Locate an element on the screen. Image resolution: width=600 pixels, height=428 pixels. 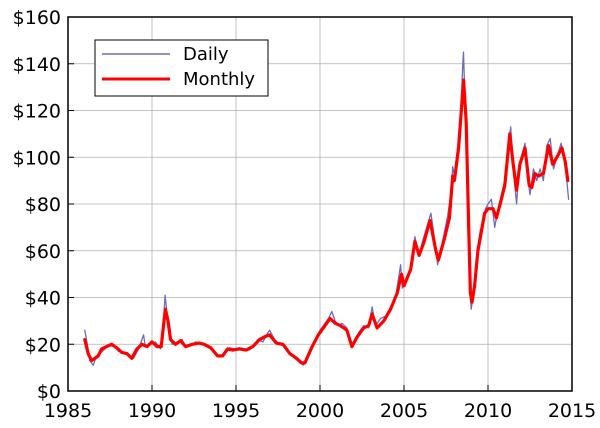
x-tick-label: 2000 is located at coordinates (320, 411).